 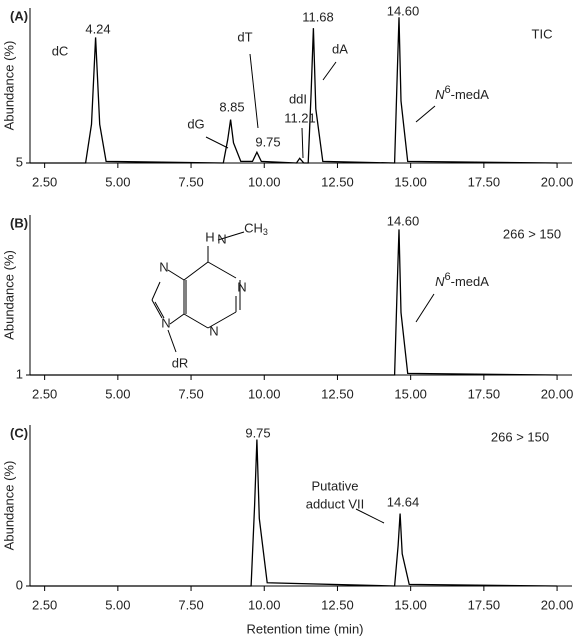 What do you see at coordinates (300, 117) in the screenshot?
I see `annotation: 11.21` at bounding box center [300, 117].